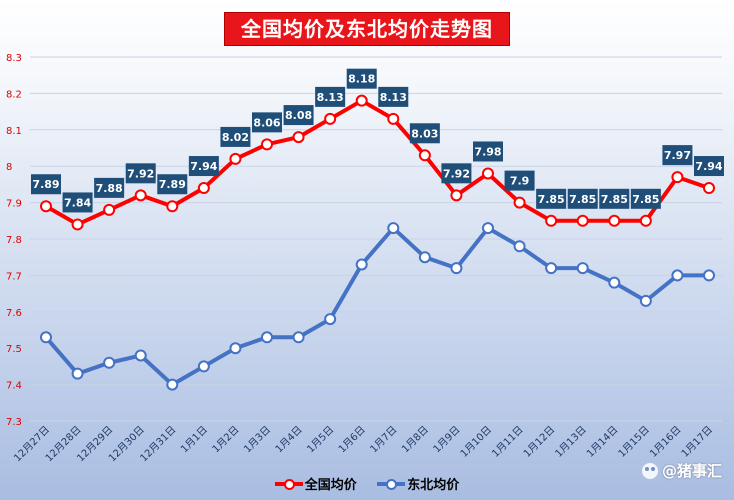 Image resolution: width=734 pixels, height=500 pixels. I want to click on data-label: 7.92, so click(456, 173).